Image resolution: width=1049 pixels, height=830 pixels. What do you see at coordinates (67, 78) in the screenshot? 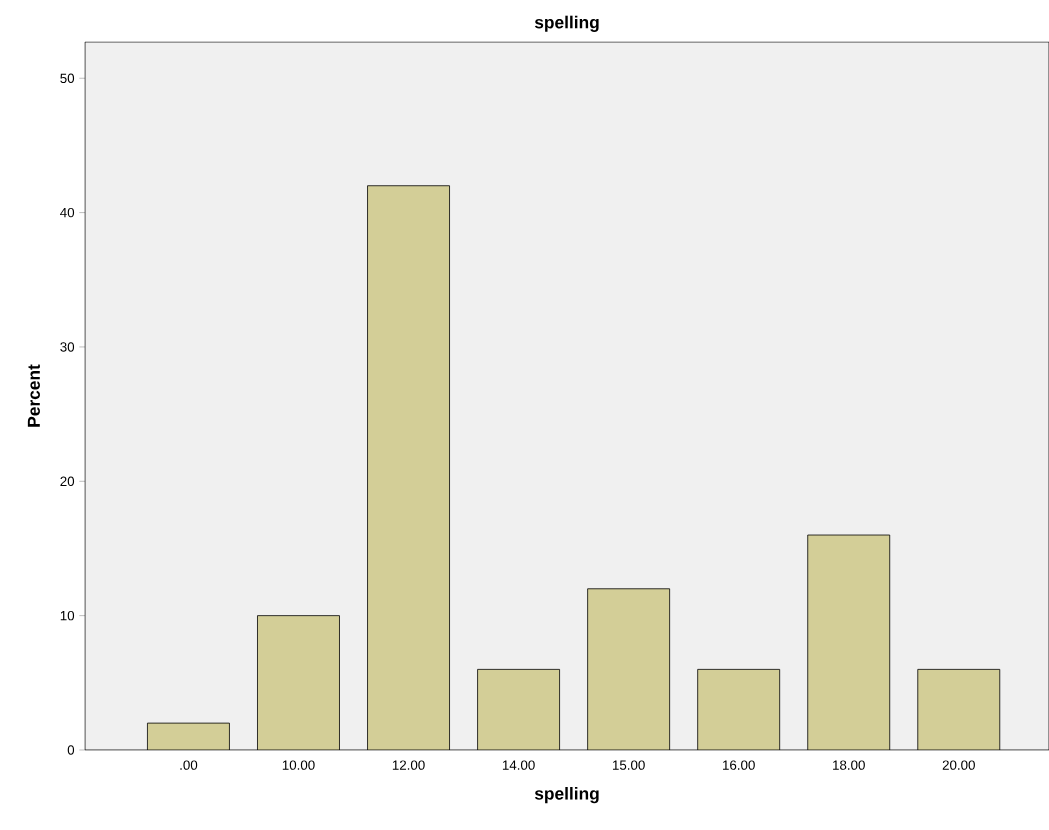
I see `y-tick-label: 50` at bounding box center [67, 78].